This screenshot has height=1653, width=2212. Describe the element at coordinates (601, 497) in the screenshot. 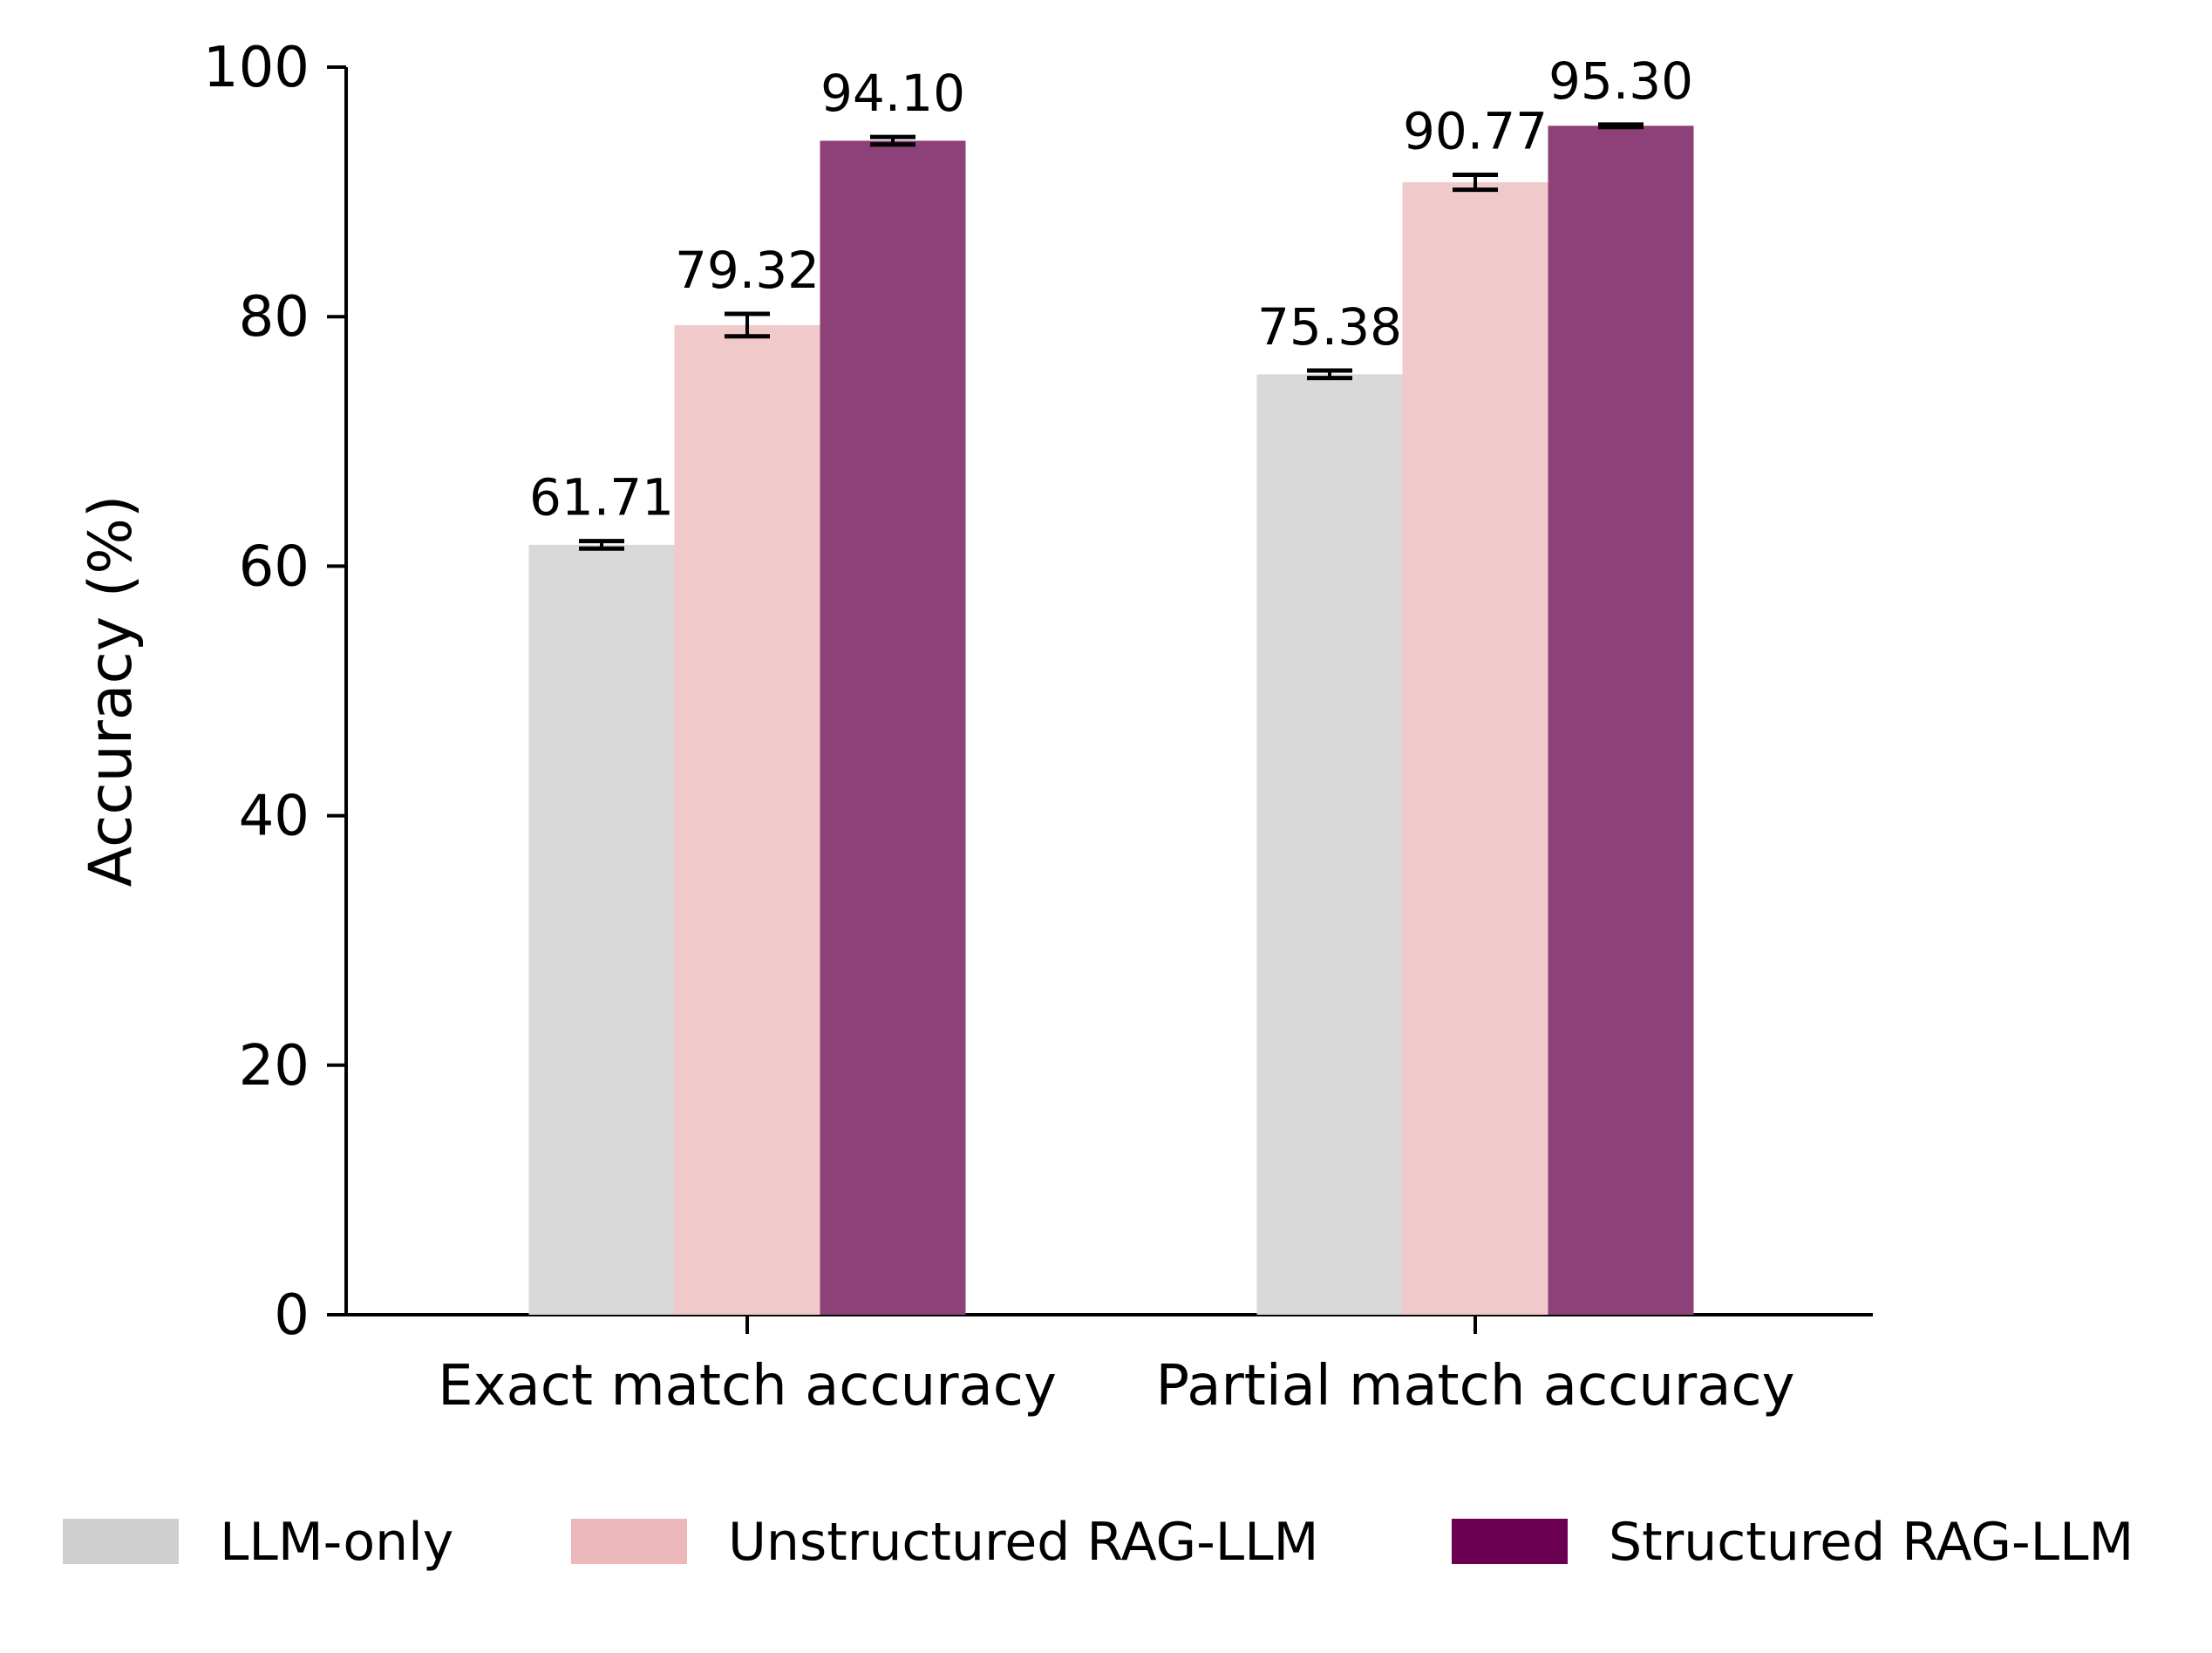

I see `data-label: 61.71` at that location.